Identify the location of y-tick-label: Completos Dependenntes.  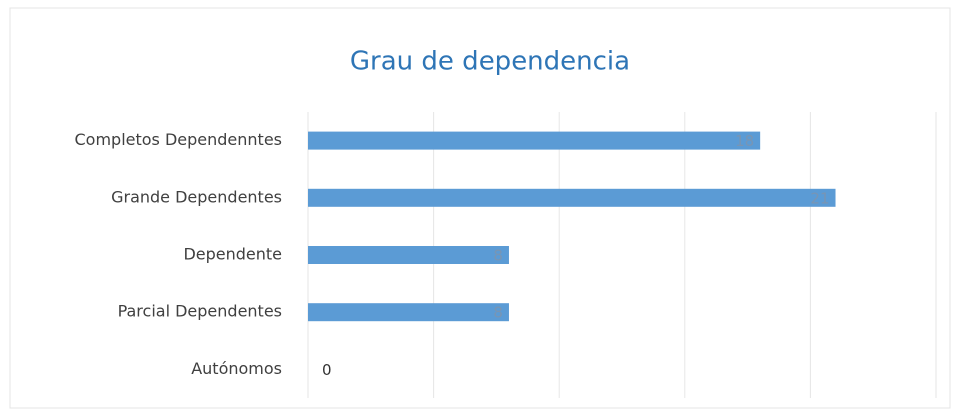
(178, 139).